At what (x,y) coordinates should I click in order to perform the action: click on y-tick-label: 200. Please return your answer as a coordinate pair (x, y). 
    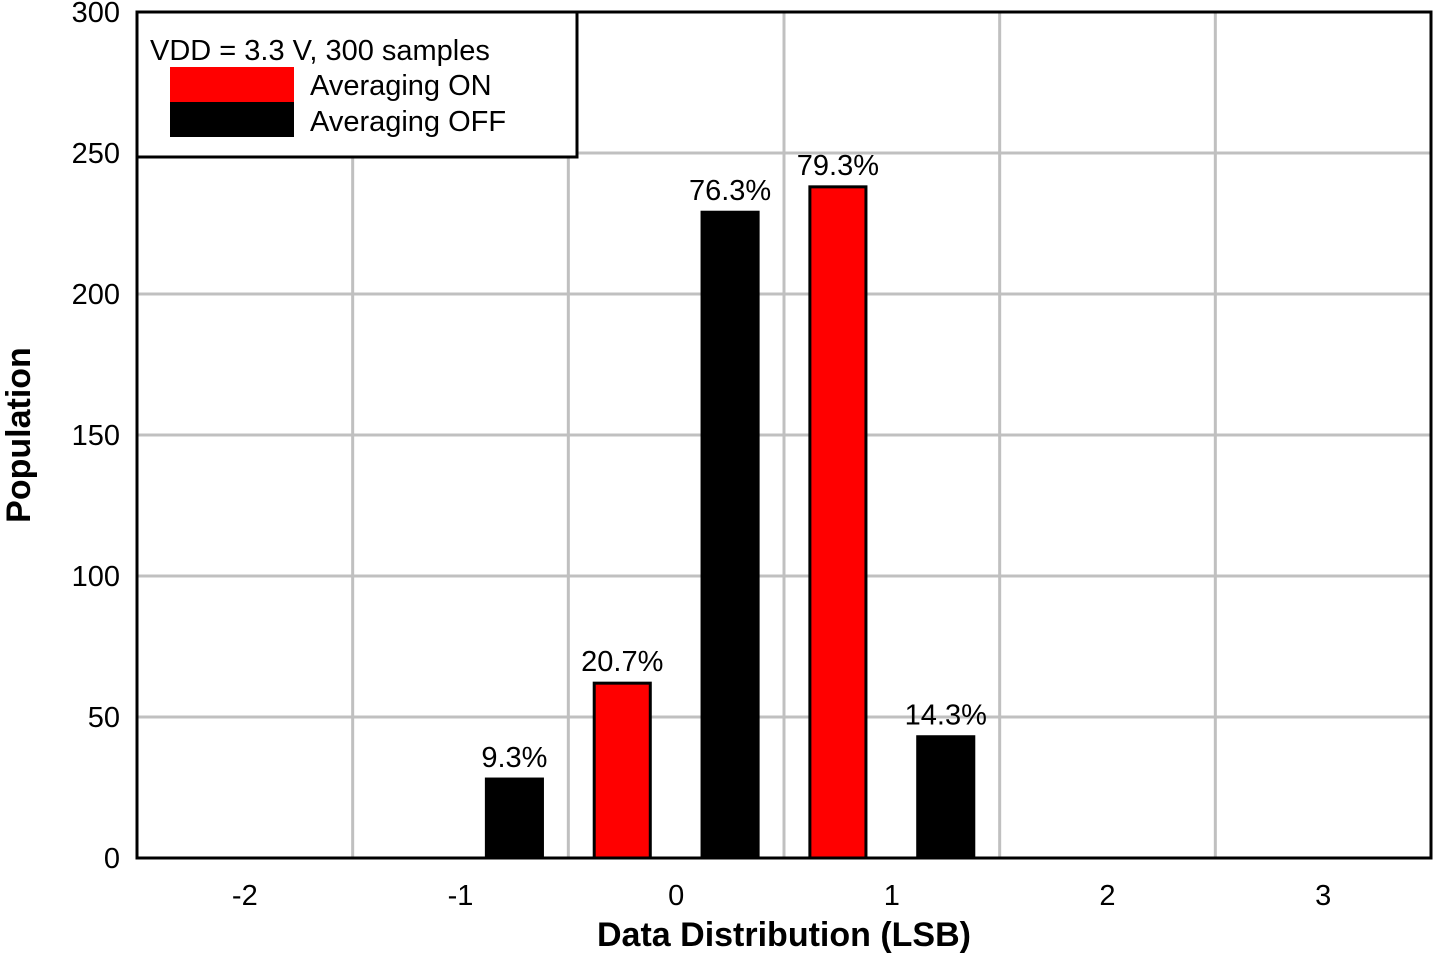
    Looking at the image, I should click on (96, 295).